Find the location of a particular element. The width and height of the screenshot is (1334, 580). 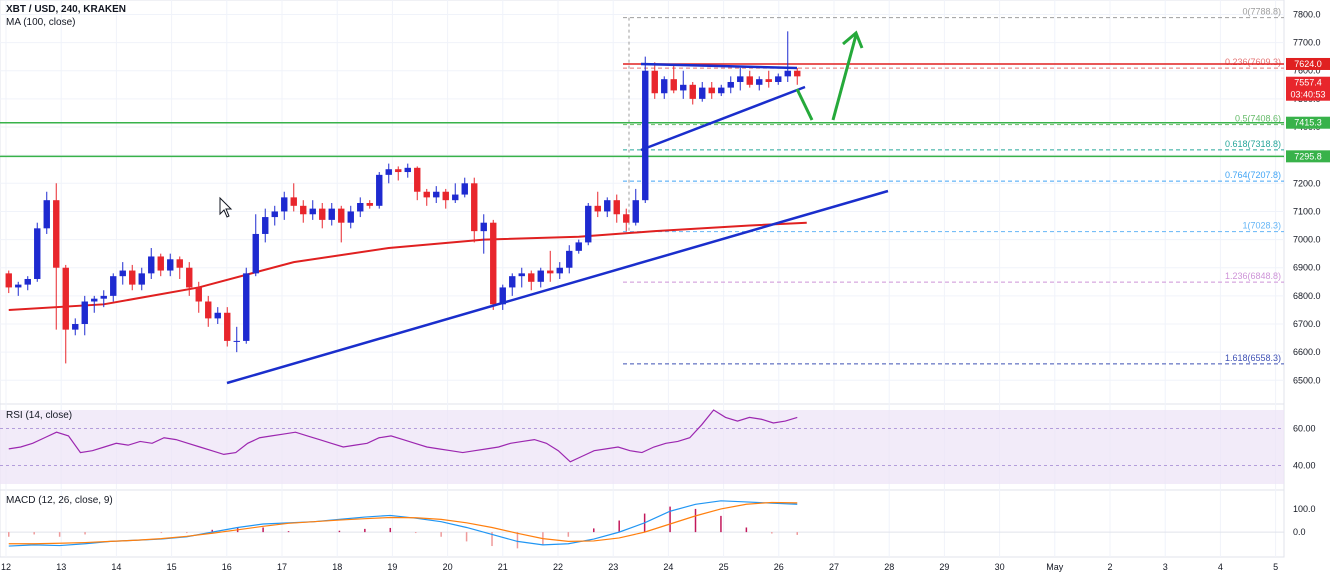

badge-7415-bg is located at coordinates (1308, 122).